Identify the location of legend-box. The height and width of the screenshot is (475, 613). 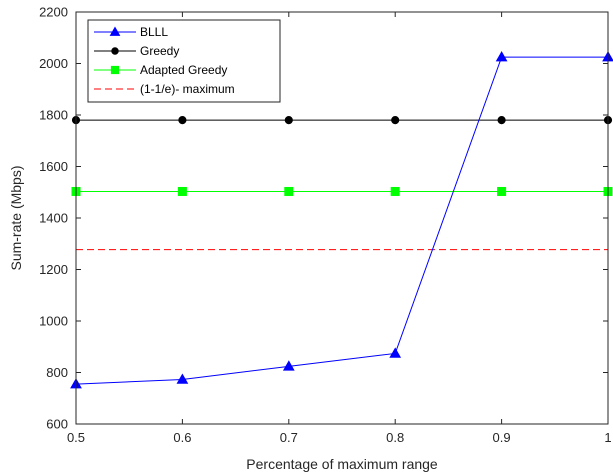
(184, 61).